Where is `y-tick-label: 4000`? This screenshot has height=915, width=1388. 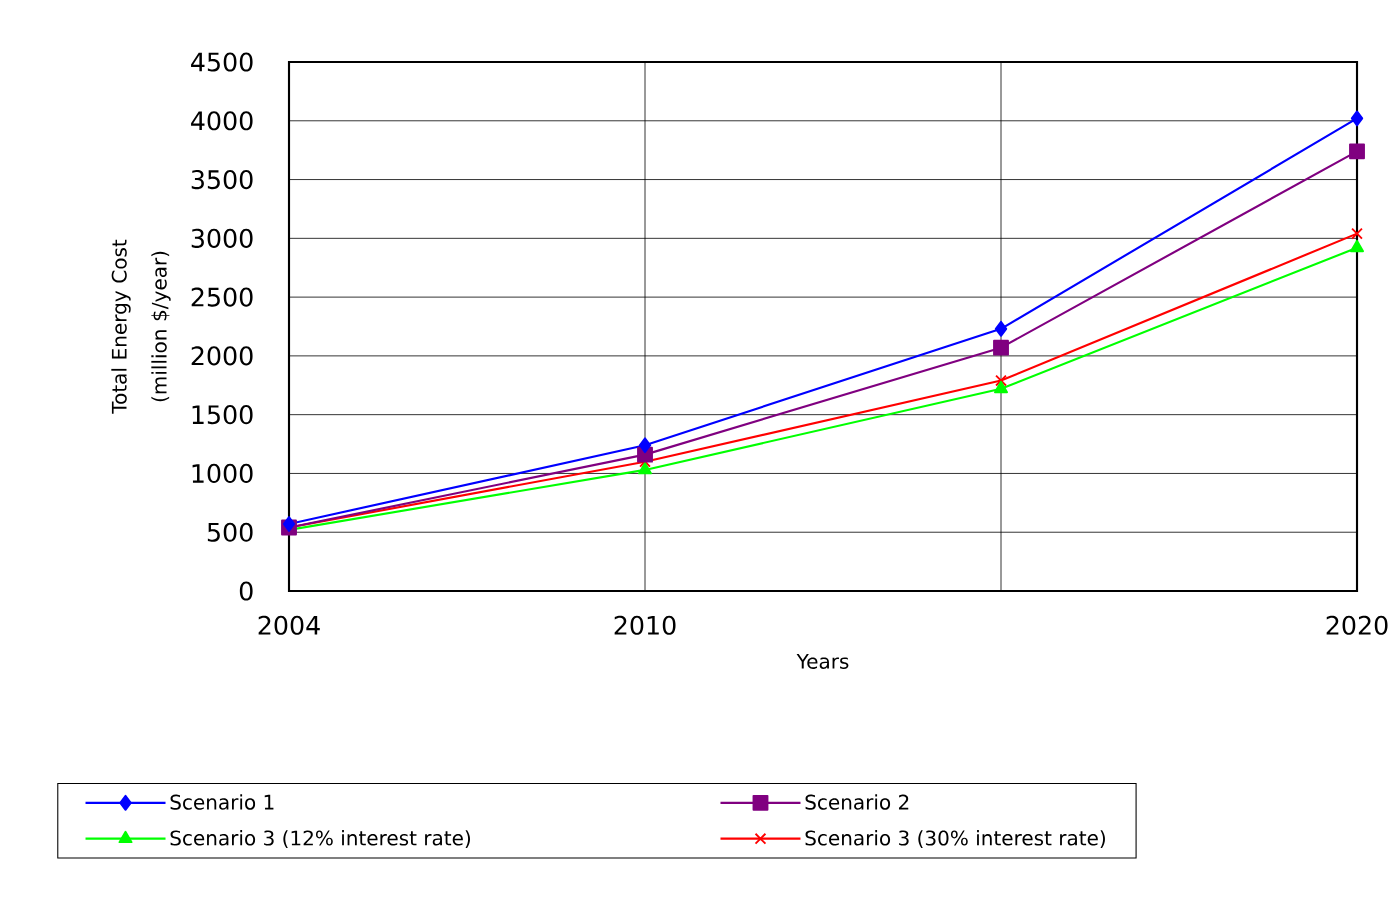
y-tick-label: 4000 is located at coordinates (222, 121).